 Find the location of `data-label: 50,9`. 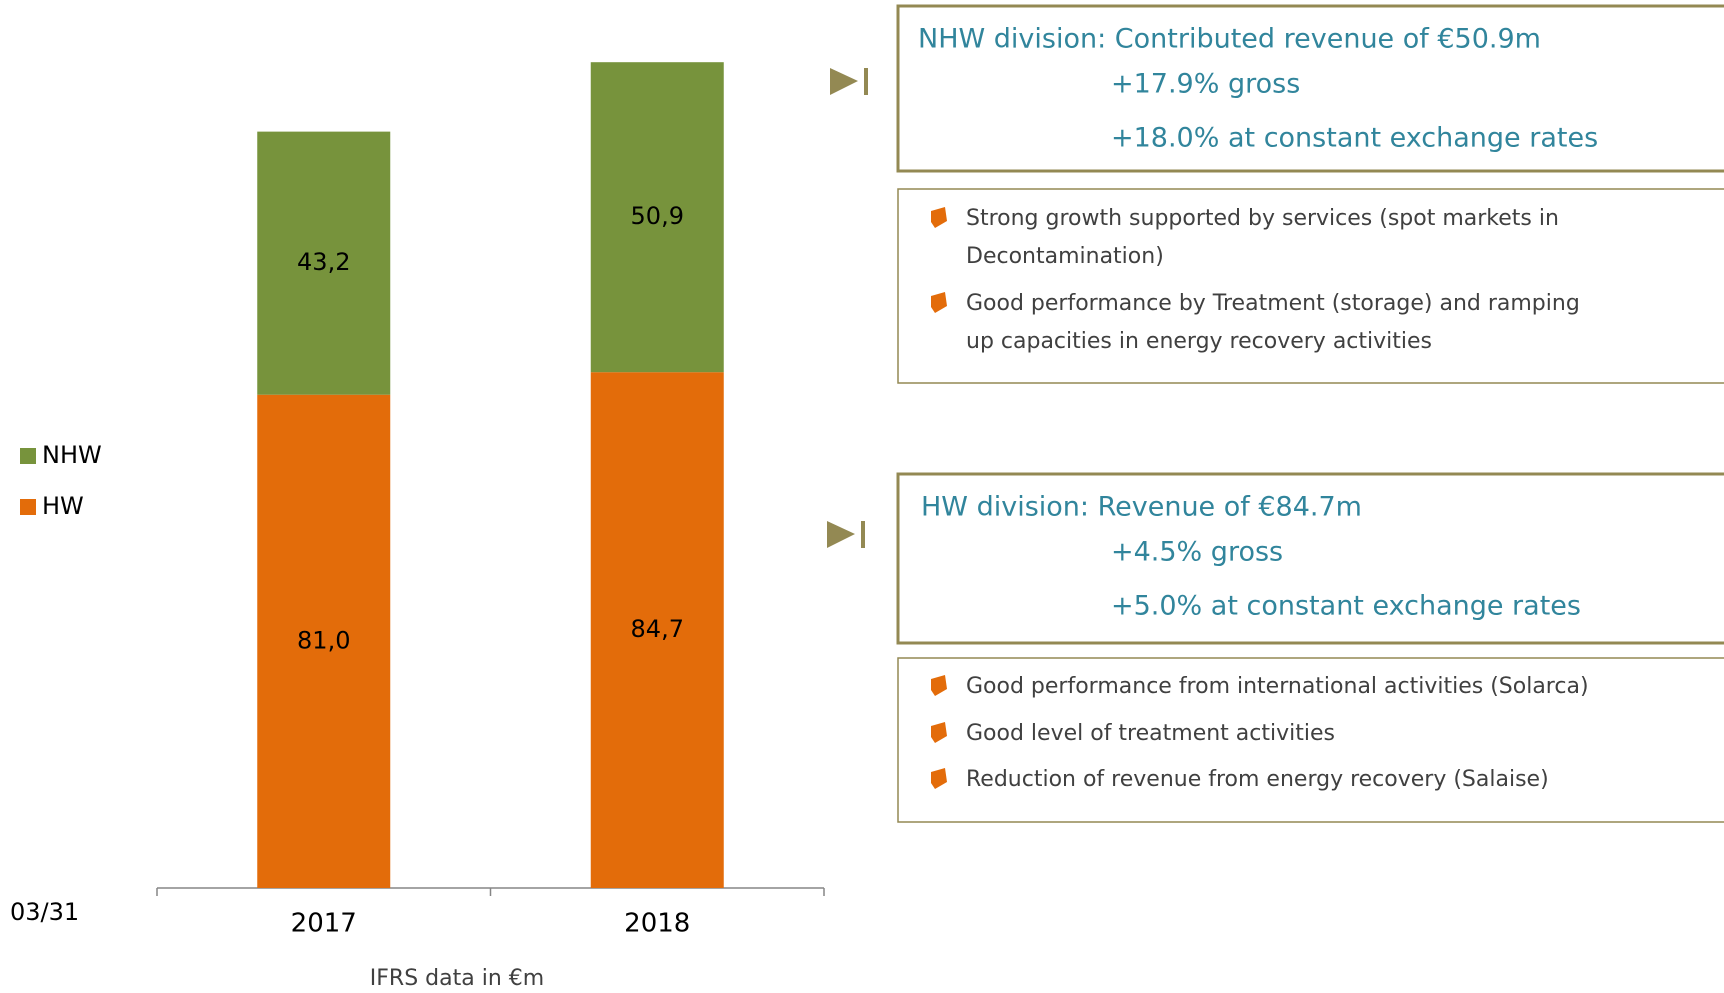

data-label: 50,9 is located at coordinates (657, 216).